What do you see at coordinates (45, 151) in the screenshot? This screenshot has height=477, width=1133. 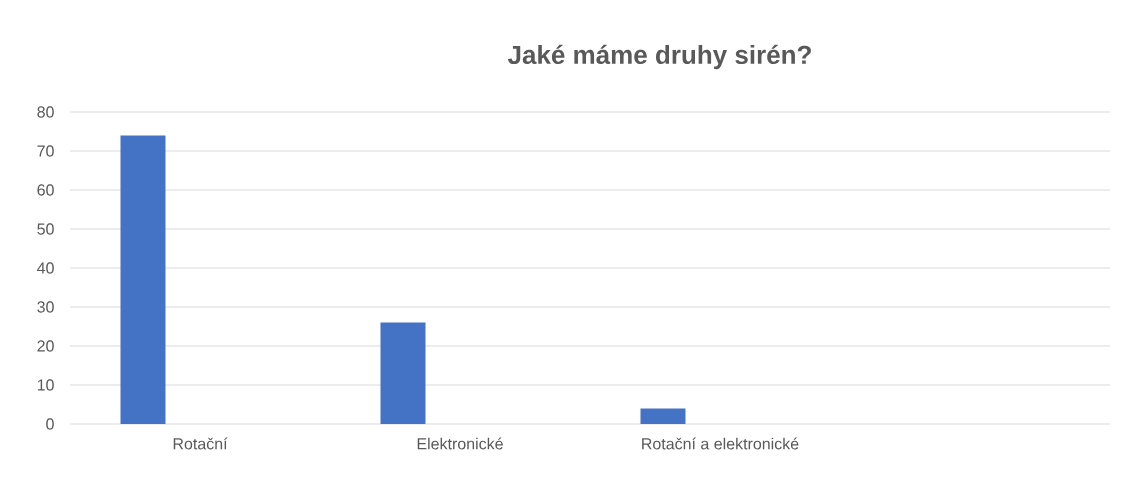 I see `y-tick-label: 70` at bounding box center [45, 151].